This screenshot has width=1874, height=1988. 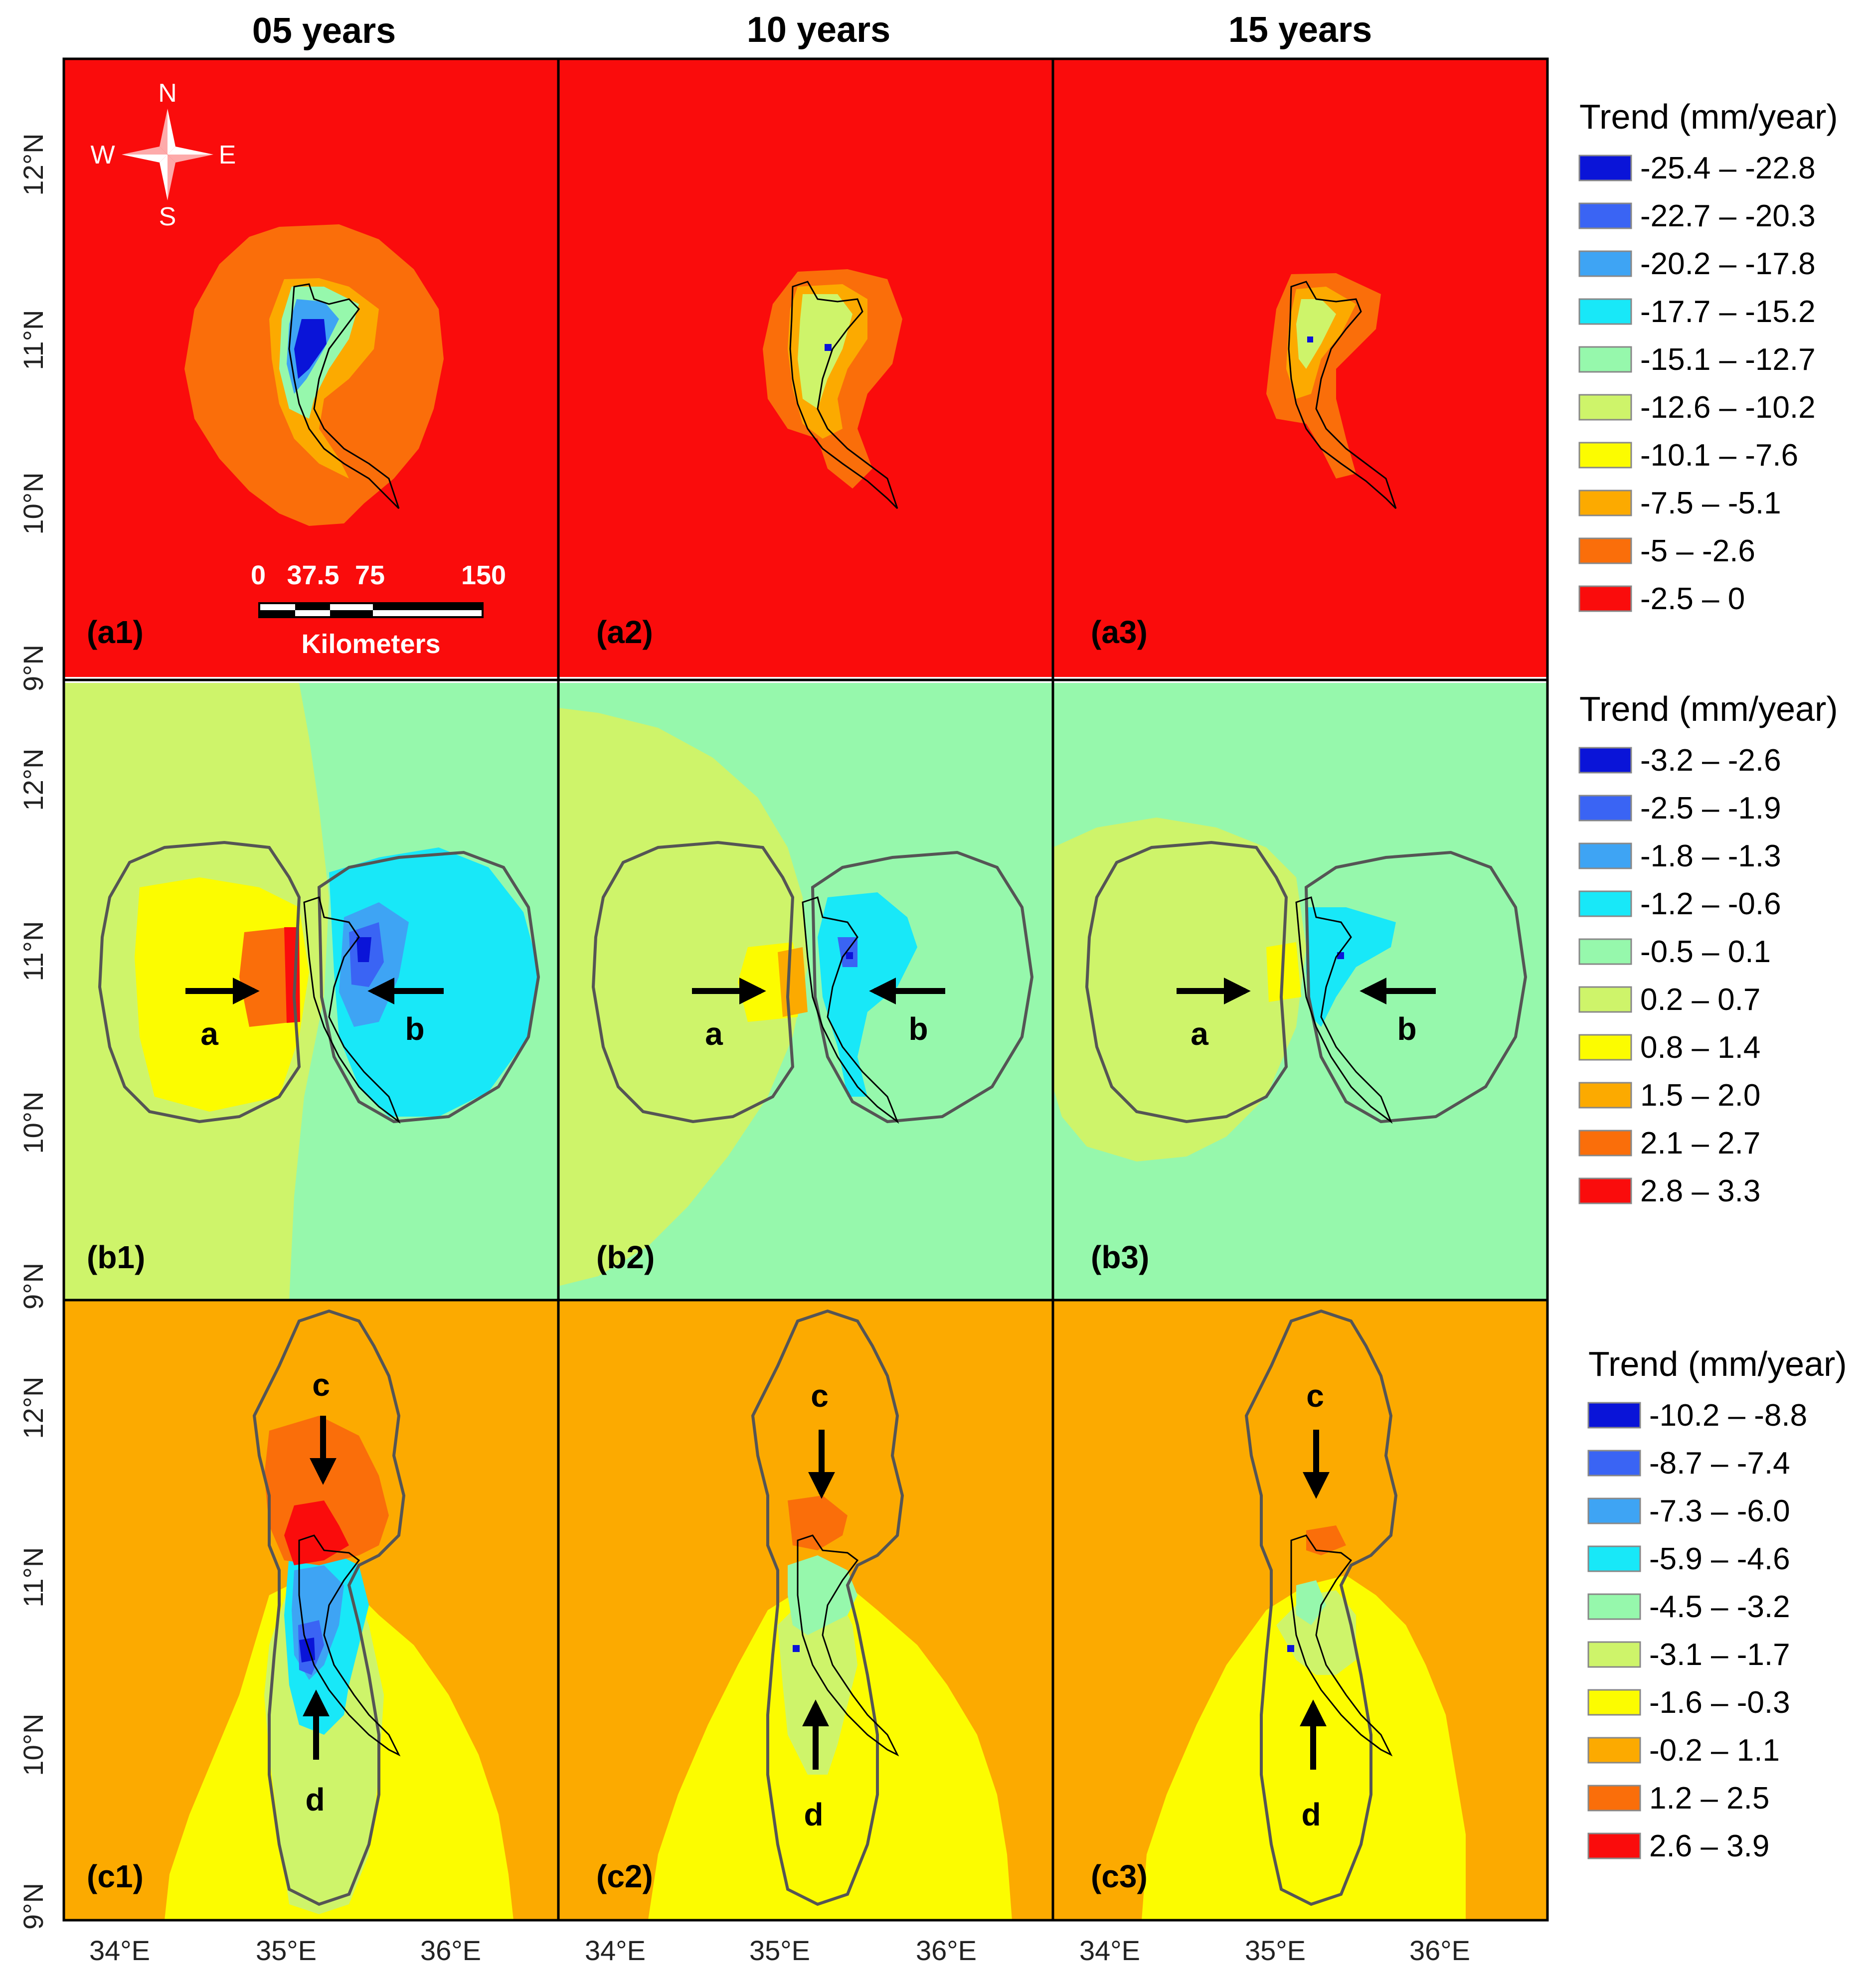 What do you see at coordinates (1706, 952) in the screenshot?
I see `legend-item-label: -0.5 – 0.1` at bounding box center [1706, 952].